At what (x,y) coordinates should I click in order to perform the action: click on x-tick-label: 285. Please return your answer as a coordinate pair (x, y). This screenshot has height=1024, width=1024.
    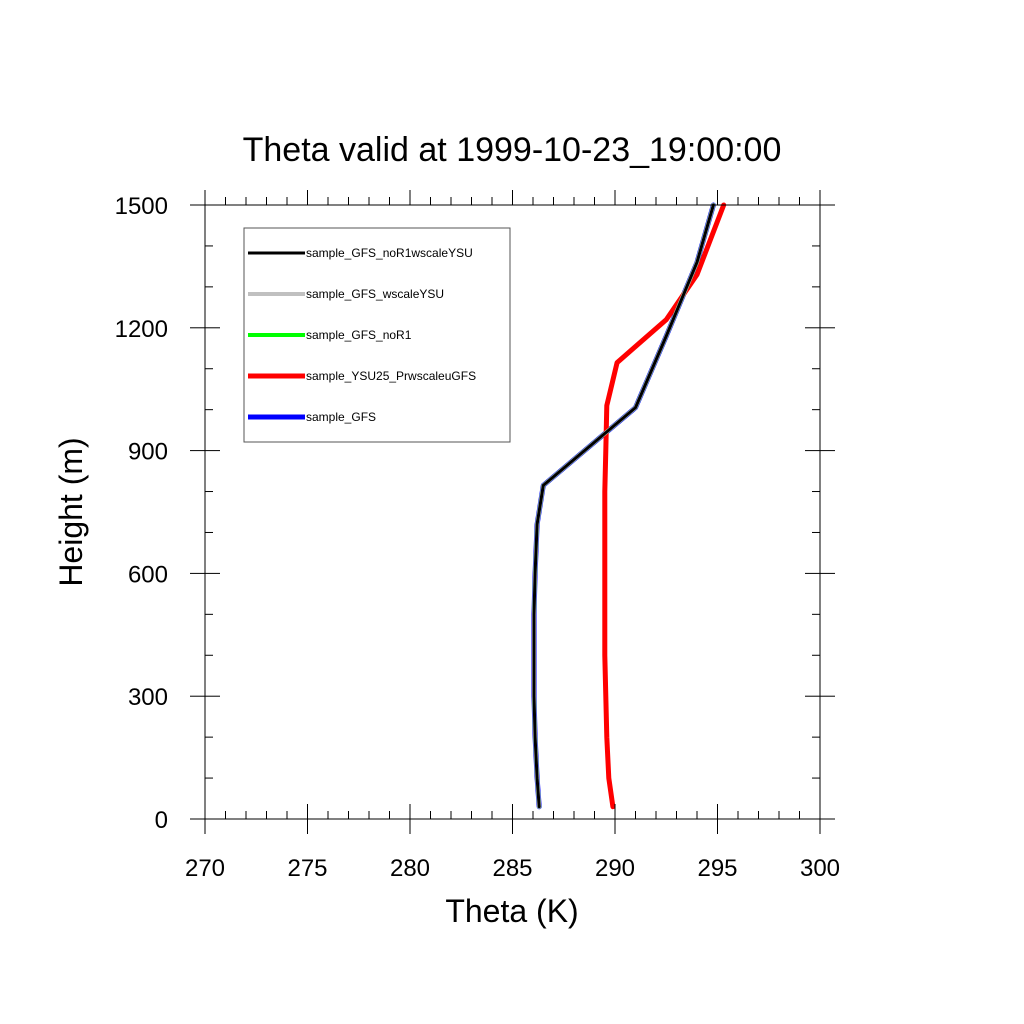
    Looking at the image, I should click on (512, 868).